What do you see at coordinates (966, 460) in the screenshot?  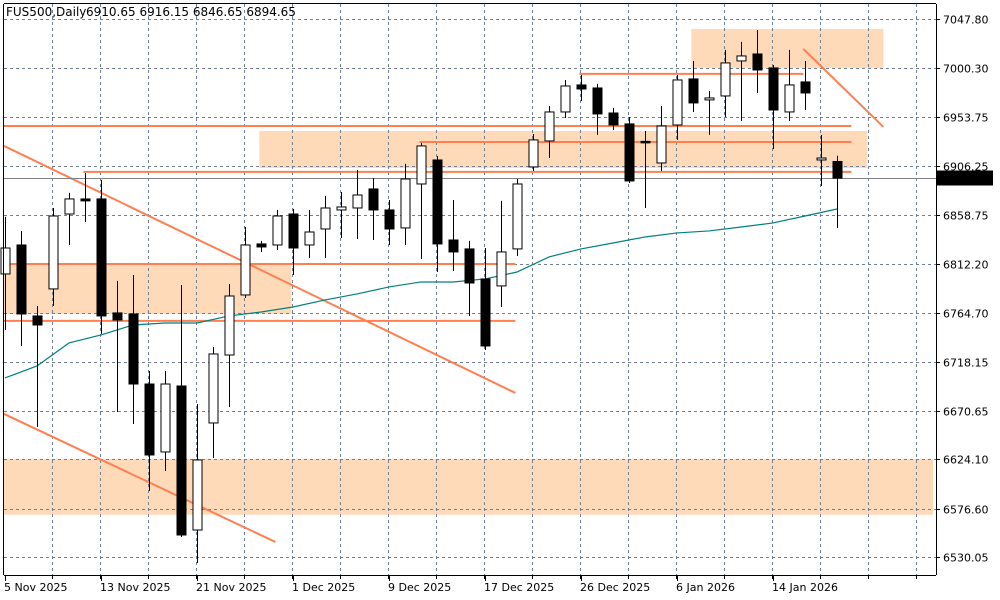 I see `price-tick-label: 6624.10` at bounding box center [966, 460].